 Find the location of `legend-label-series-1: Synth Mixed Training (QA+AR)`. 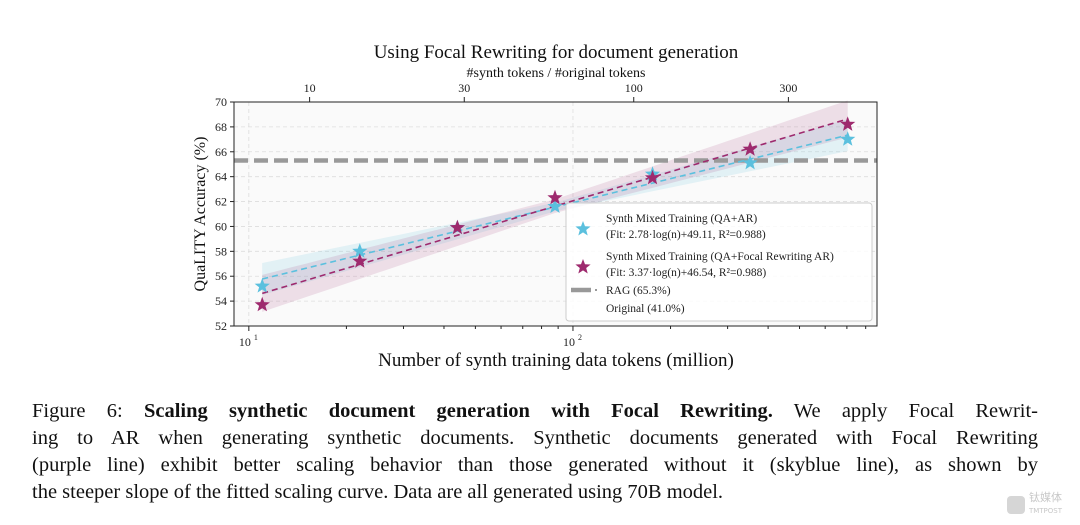

legend-label-series-1: Synth Mixed Training (QA+AR) is located at coordinates (681, 219).